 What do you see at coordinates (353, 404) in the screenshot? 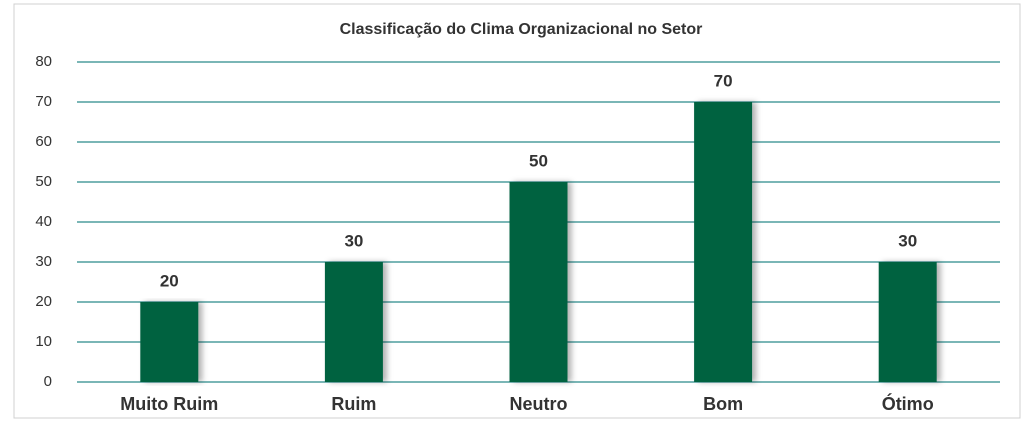
I see `x-tick-label: Ruim` at bounding box center [353, 404].